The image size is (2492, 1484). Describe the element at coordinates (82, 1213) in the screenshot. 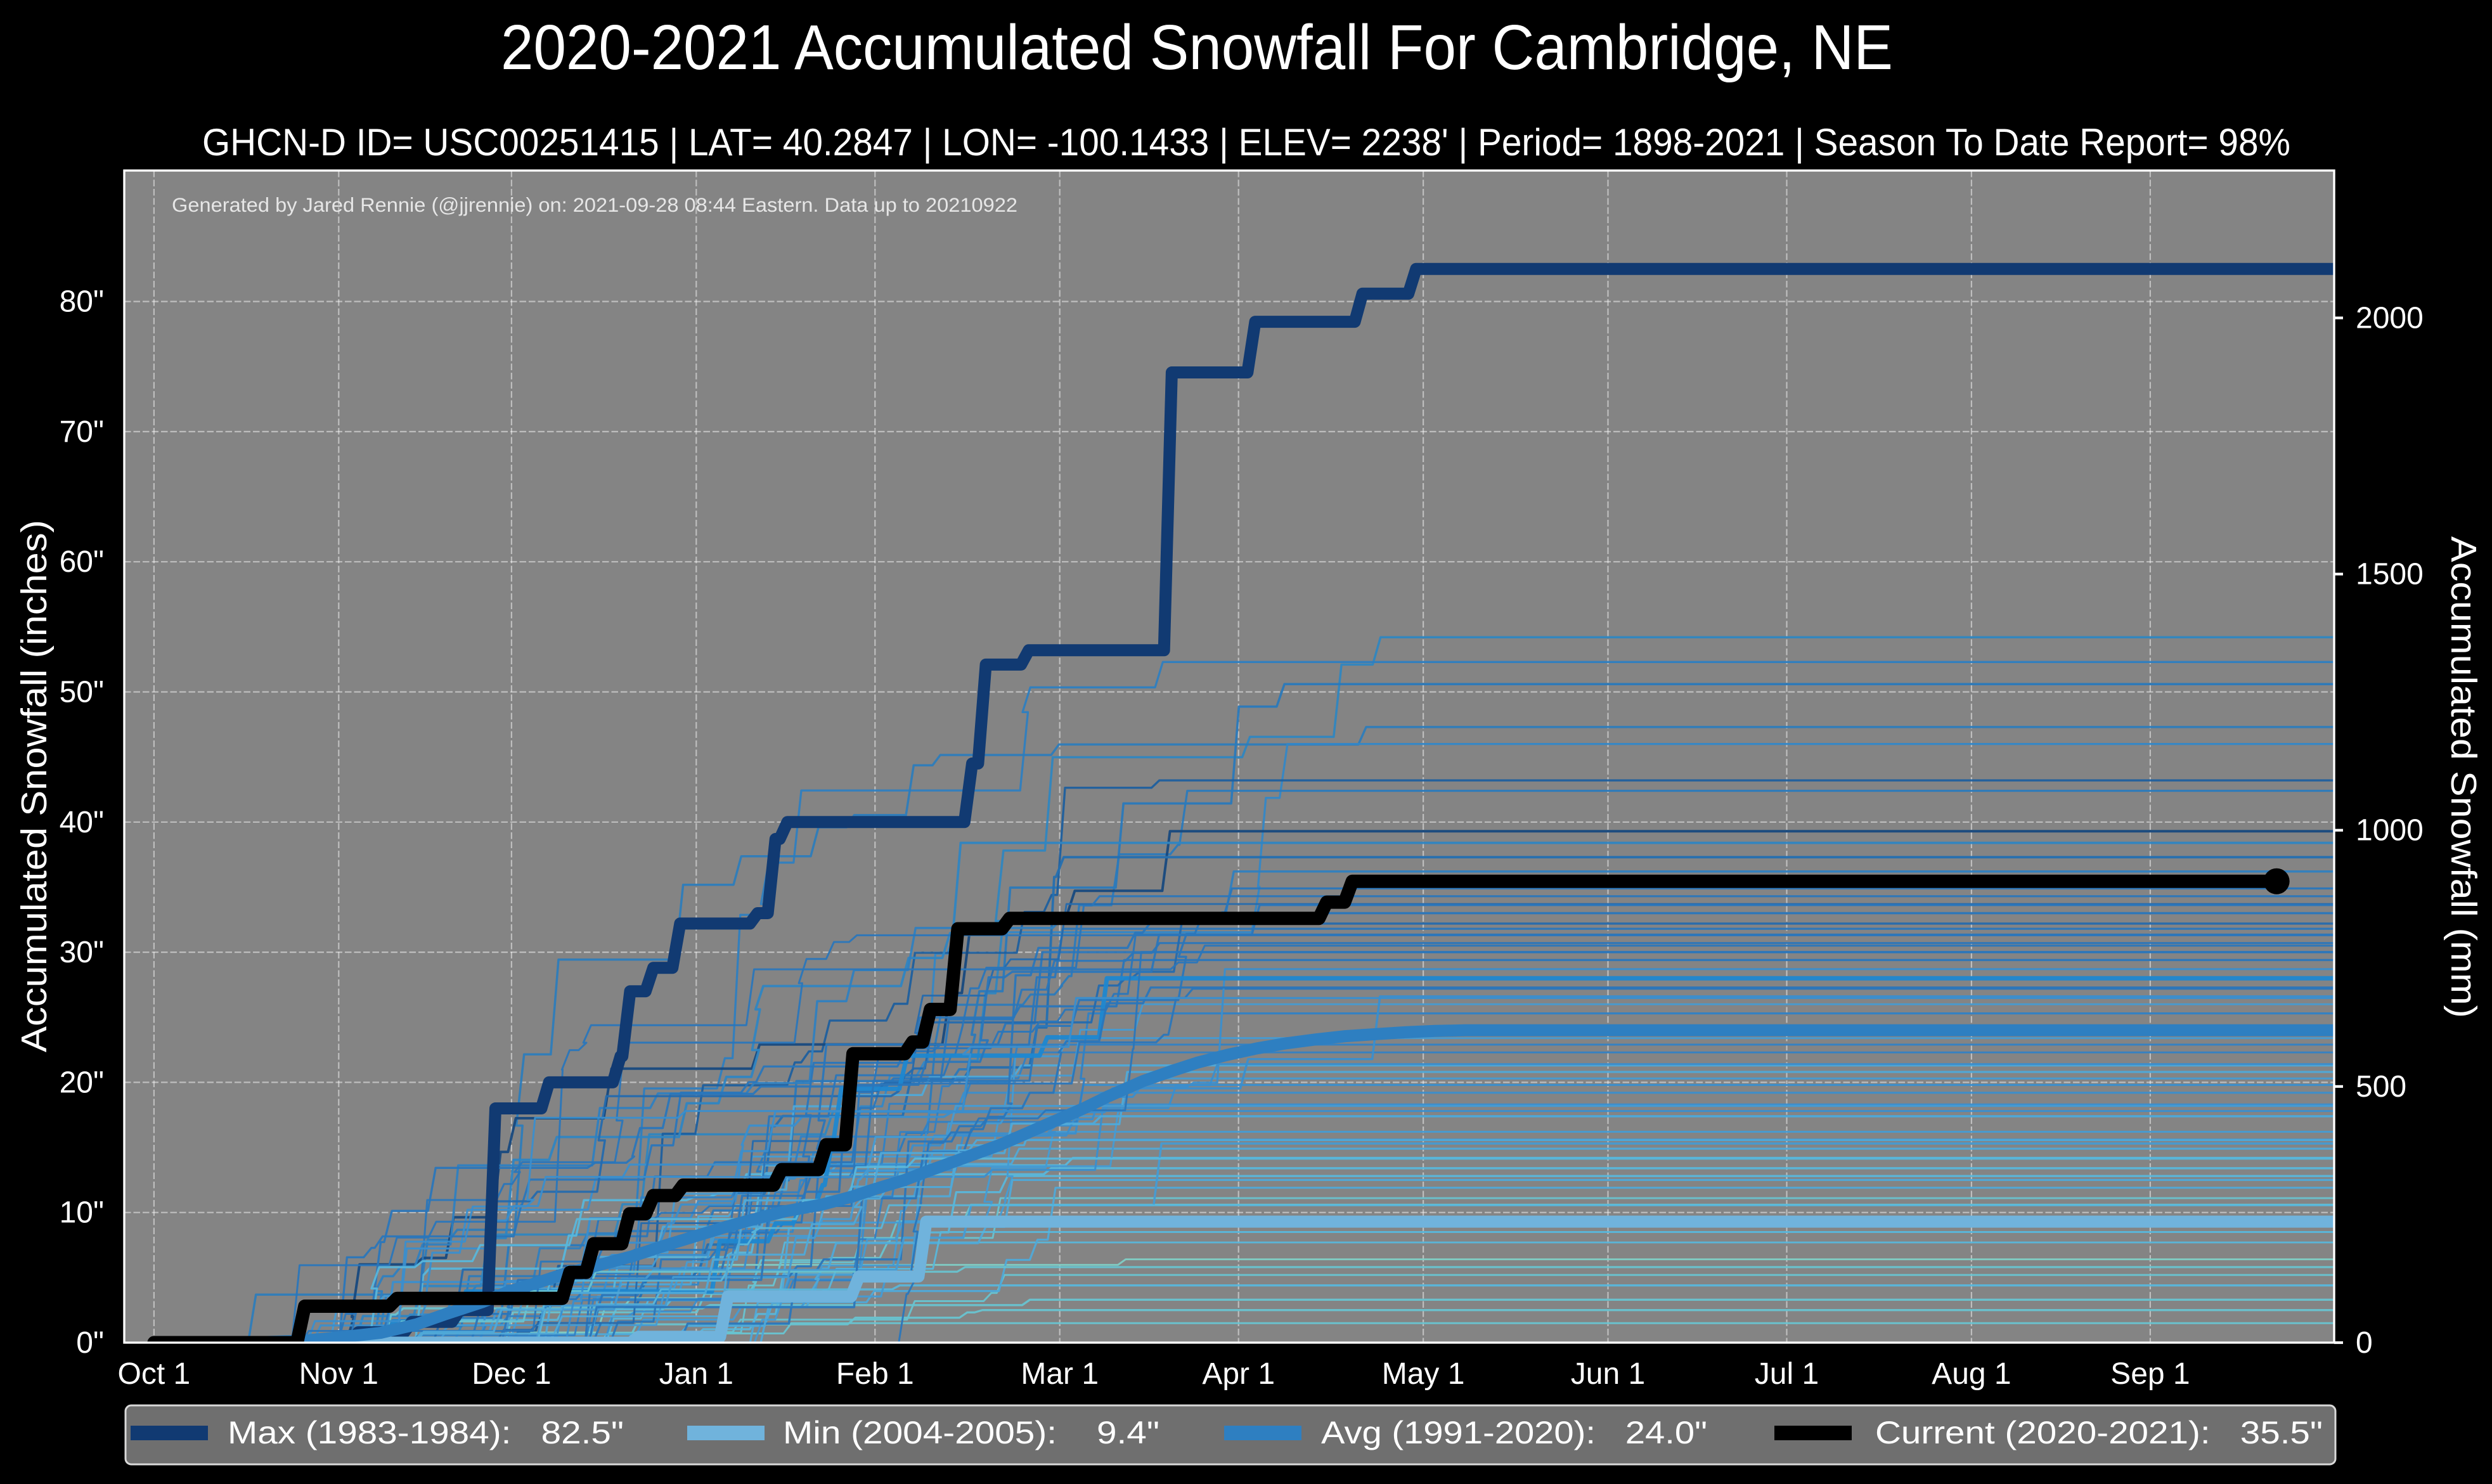

I see `svg-text: 10"` at that location.